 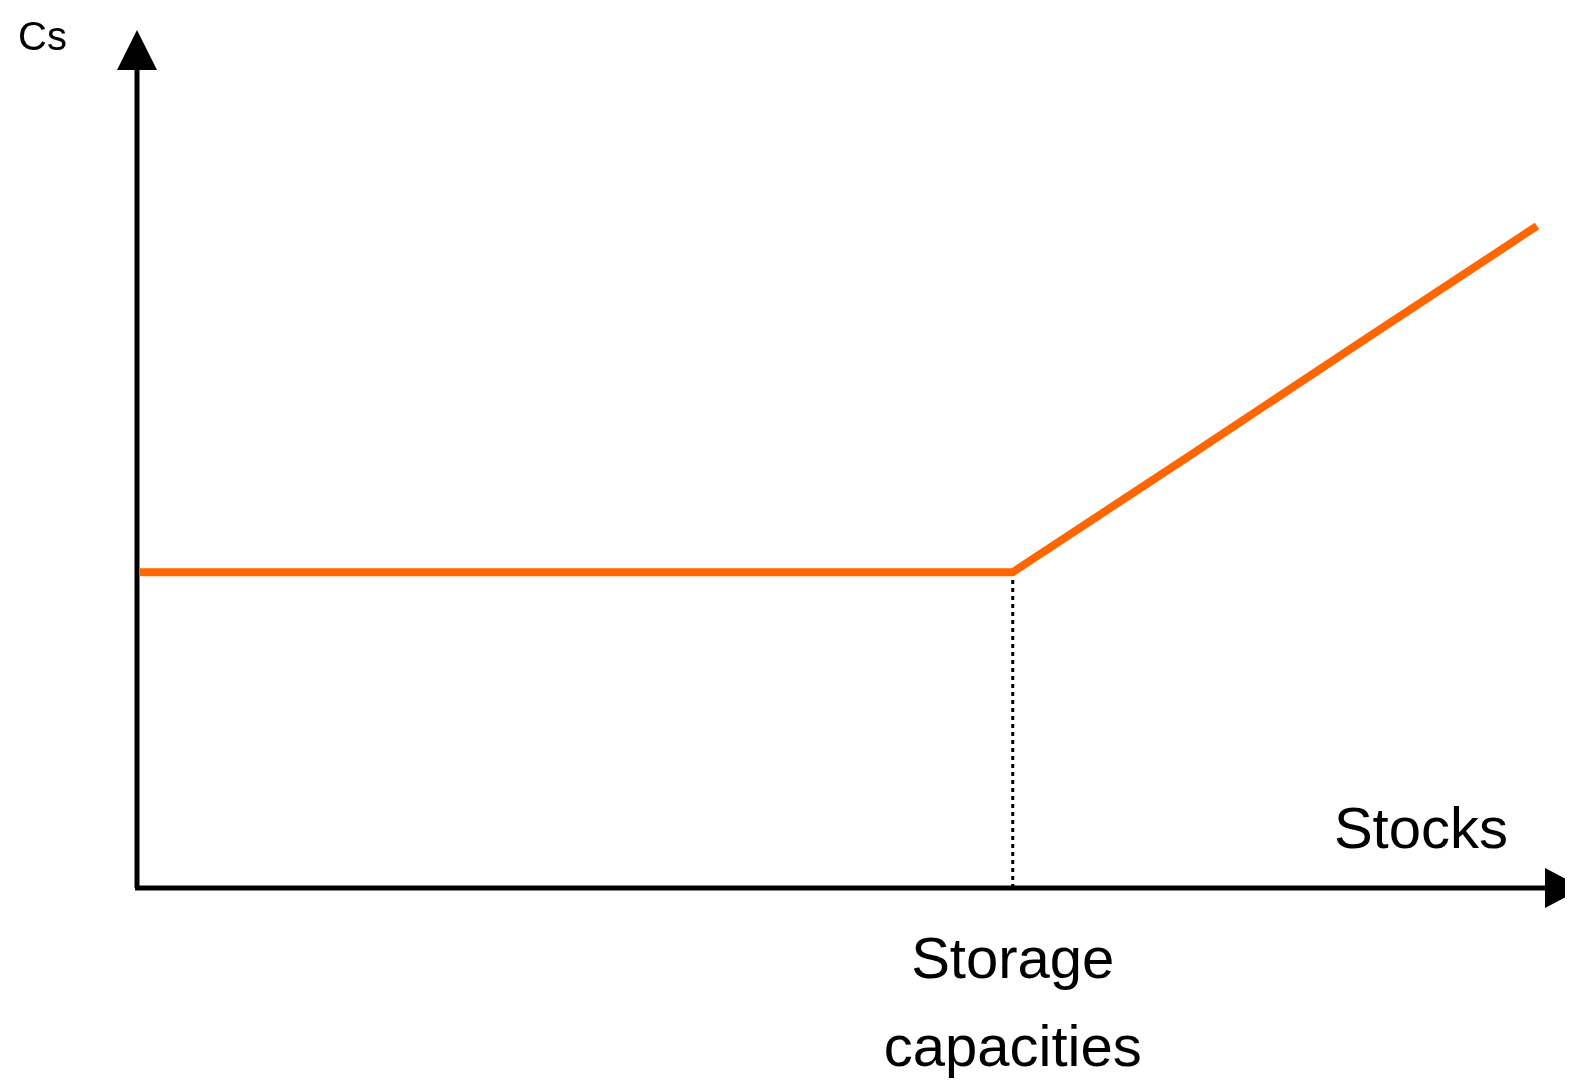 What do you see at coordinates (1420, 827) in the screenshot?
I see `x-axis-title: Stocks` at bounding box center [1420, 827].